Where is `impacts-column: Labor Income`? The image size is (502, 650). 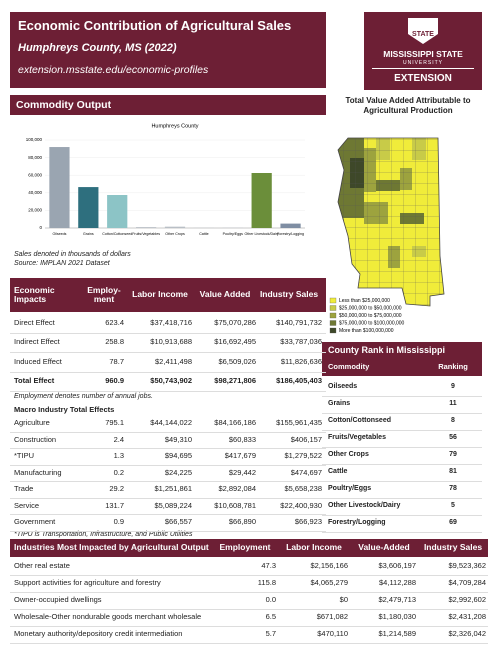 impacts-column: Labor Income is located at coordinates (160, 294).